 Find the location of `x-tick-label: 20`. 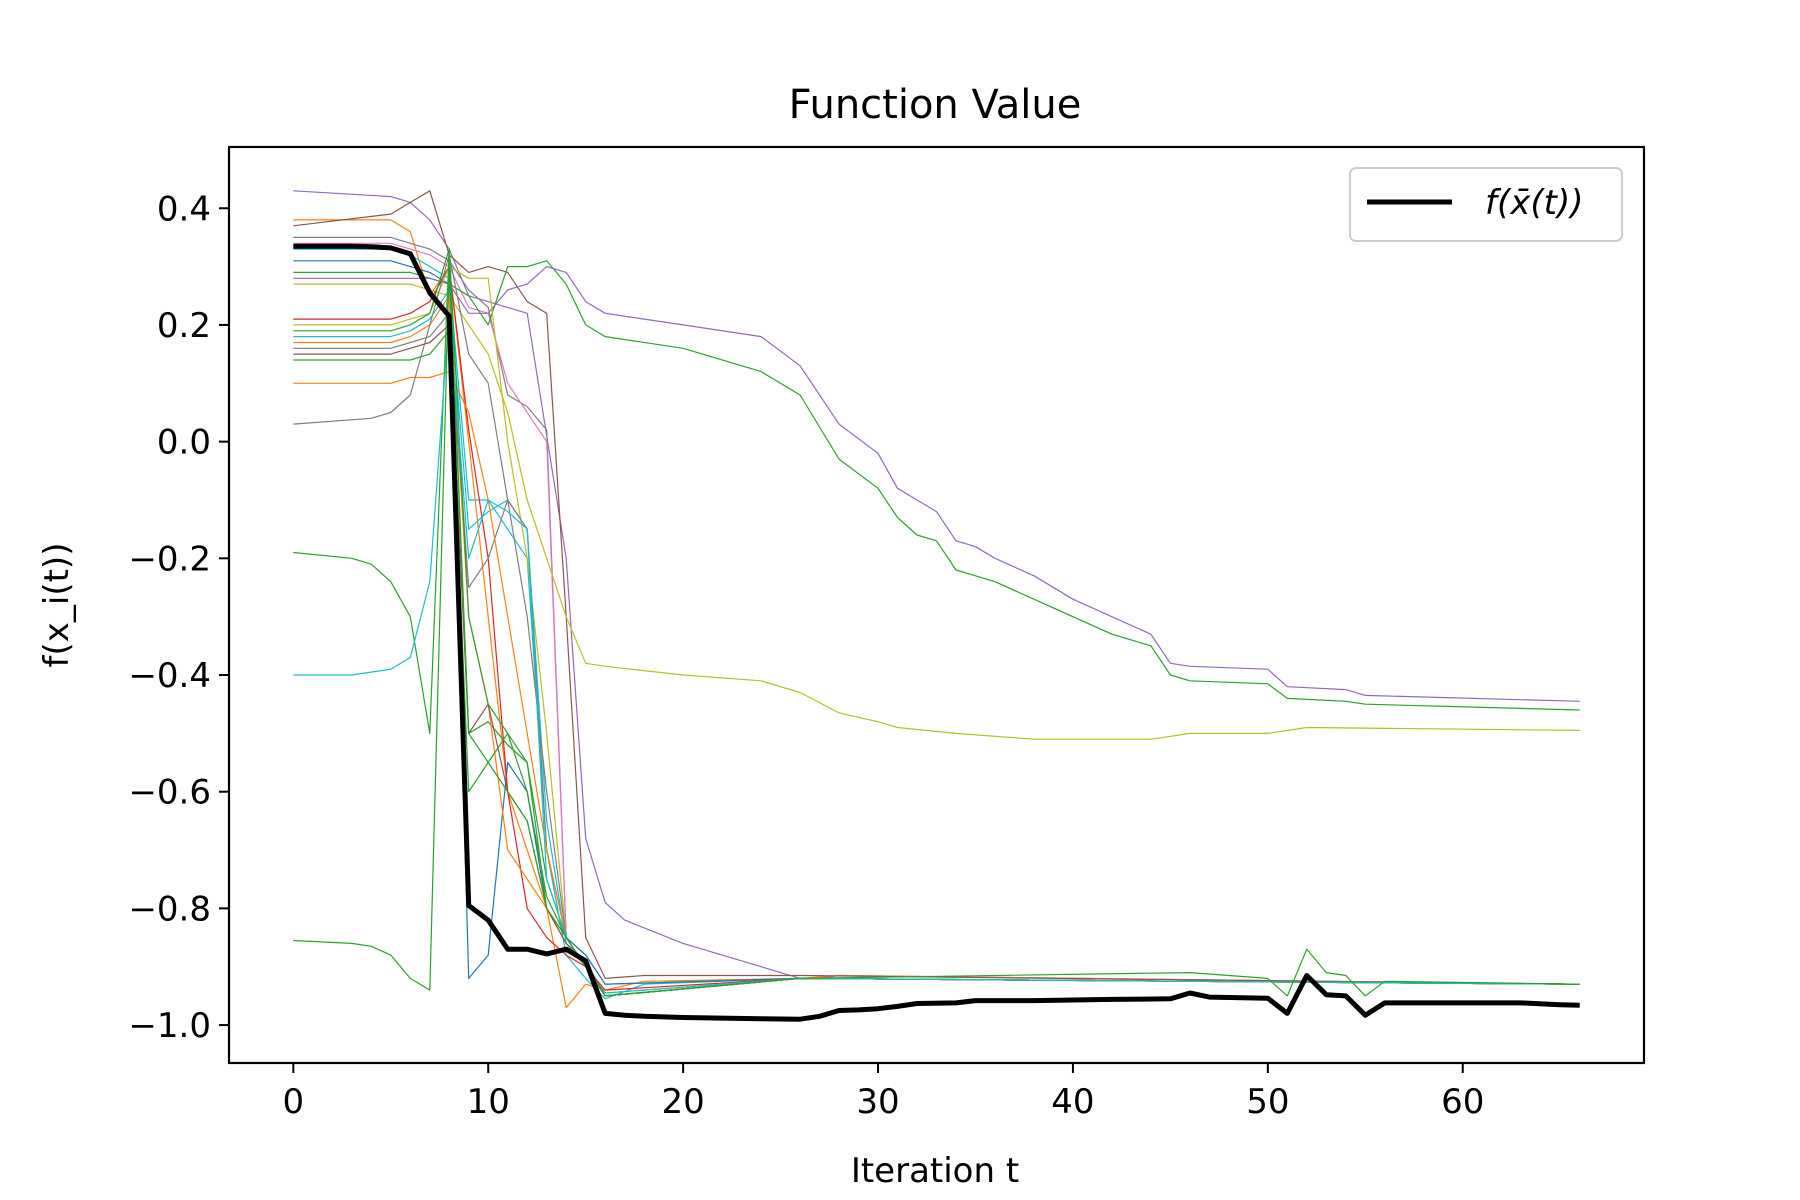

x-tick-label: 20 is located at coordinates (682, 1102).